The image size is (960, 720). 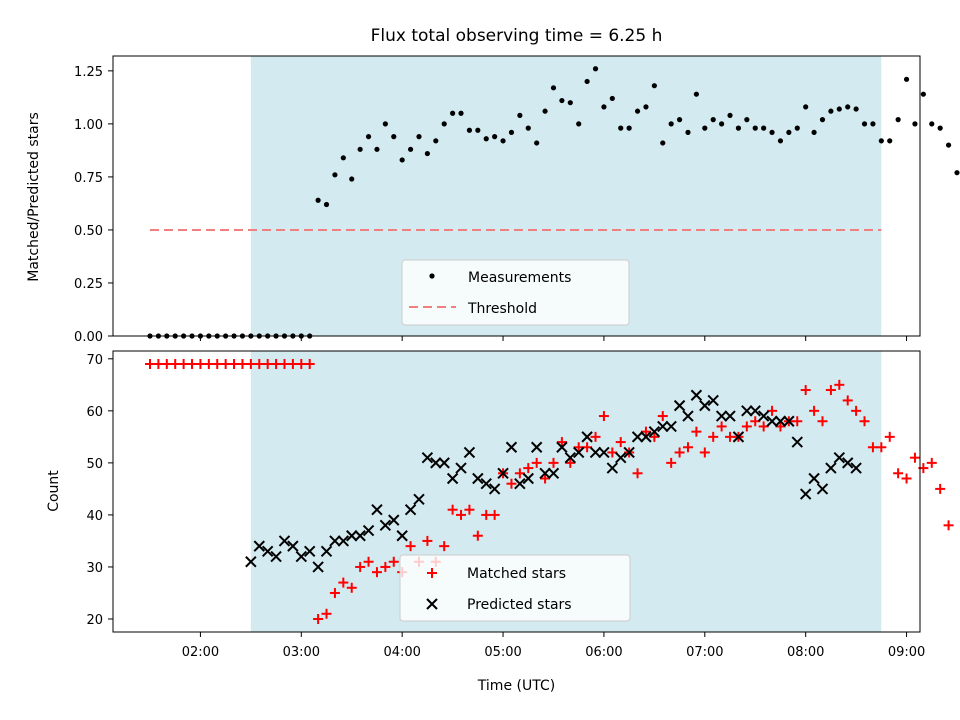 I want to click on bottom-y-ticks: 20 30 40 50 60 70, so click(x=99, y=490).